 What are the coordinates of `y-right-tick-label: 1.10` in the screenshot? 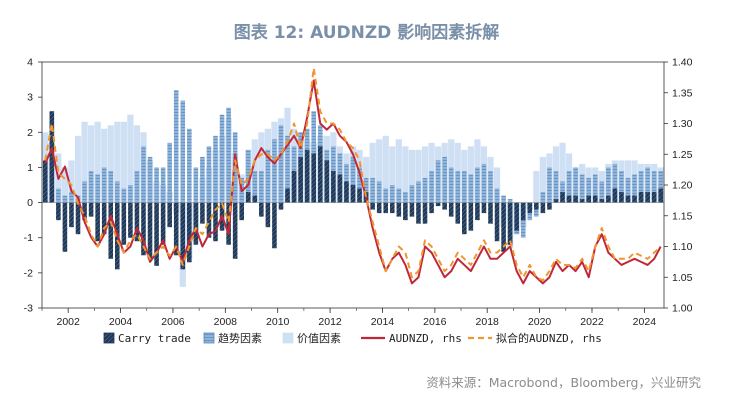 It's located at (682, 247).